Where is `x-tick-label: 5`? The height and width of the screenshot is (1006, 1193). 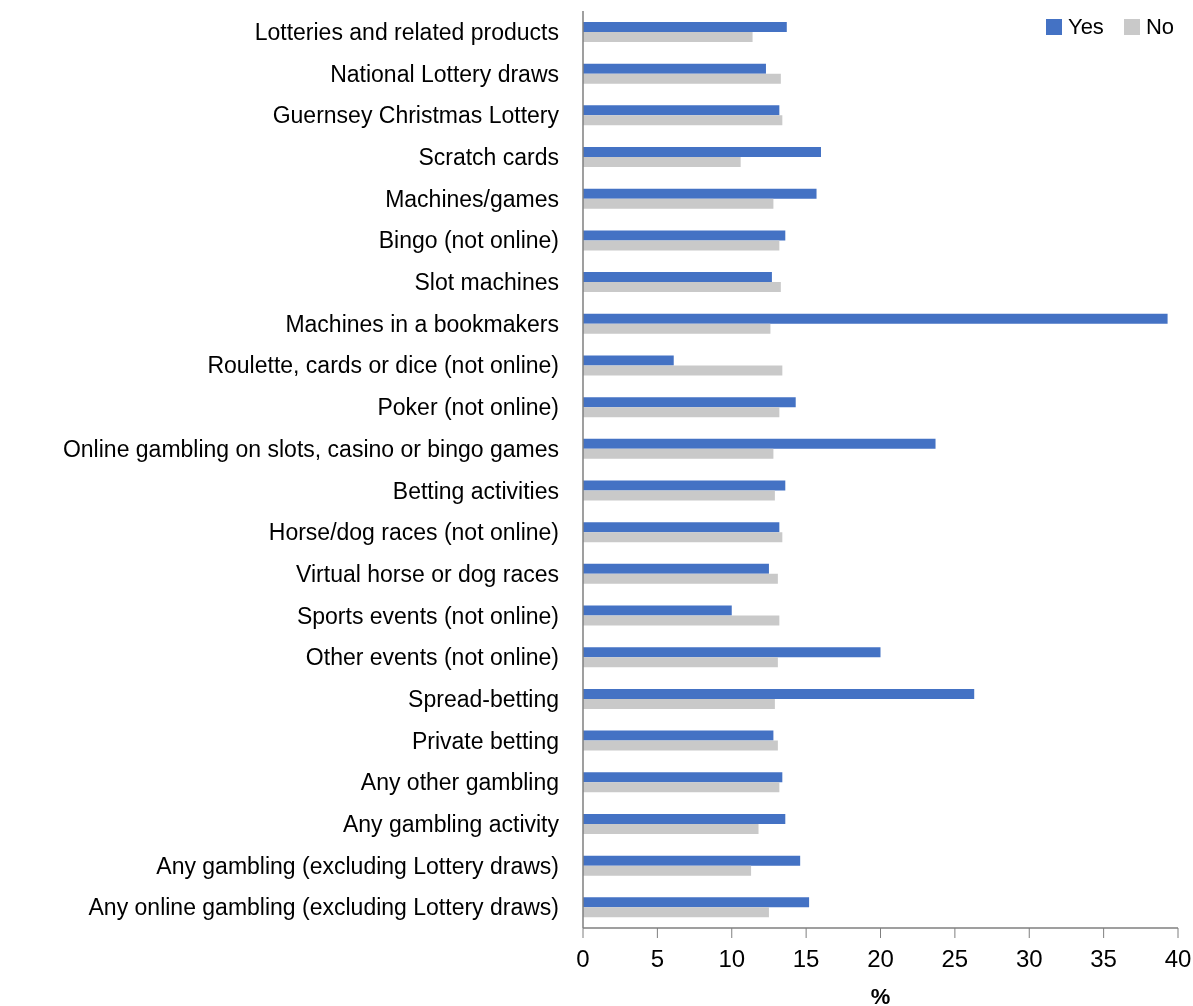
x-tick-label: 5 is located at coordinates (657, 959).